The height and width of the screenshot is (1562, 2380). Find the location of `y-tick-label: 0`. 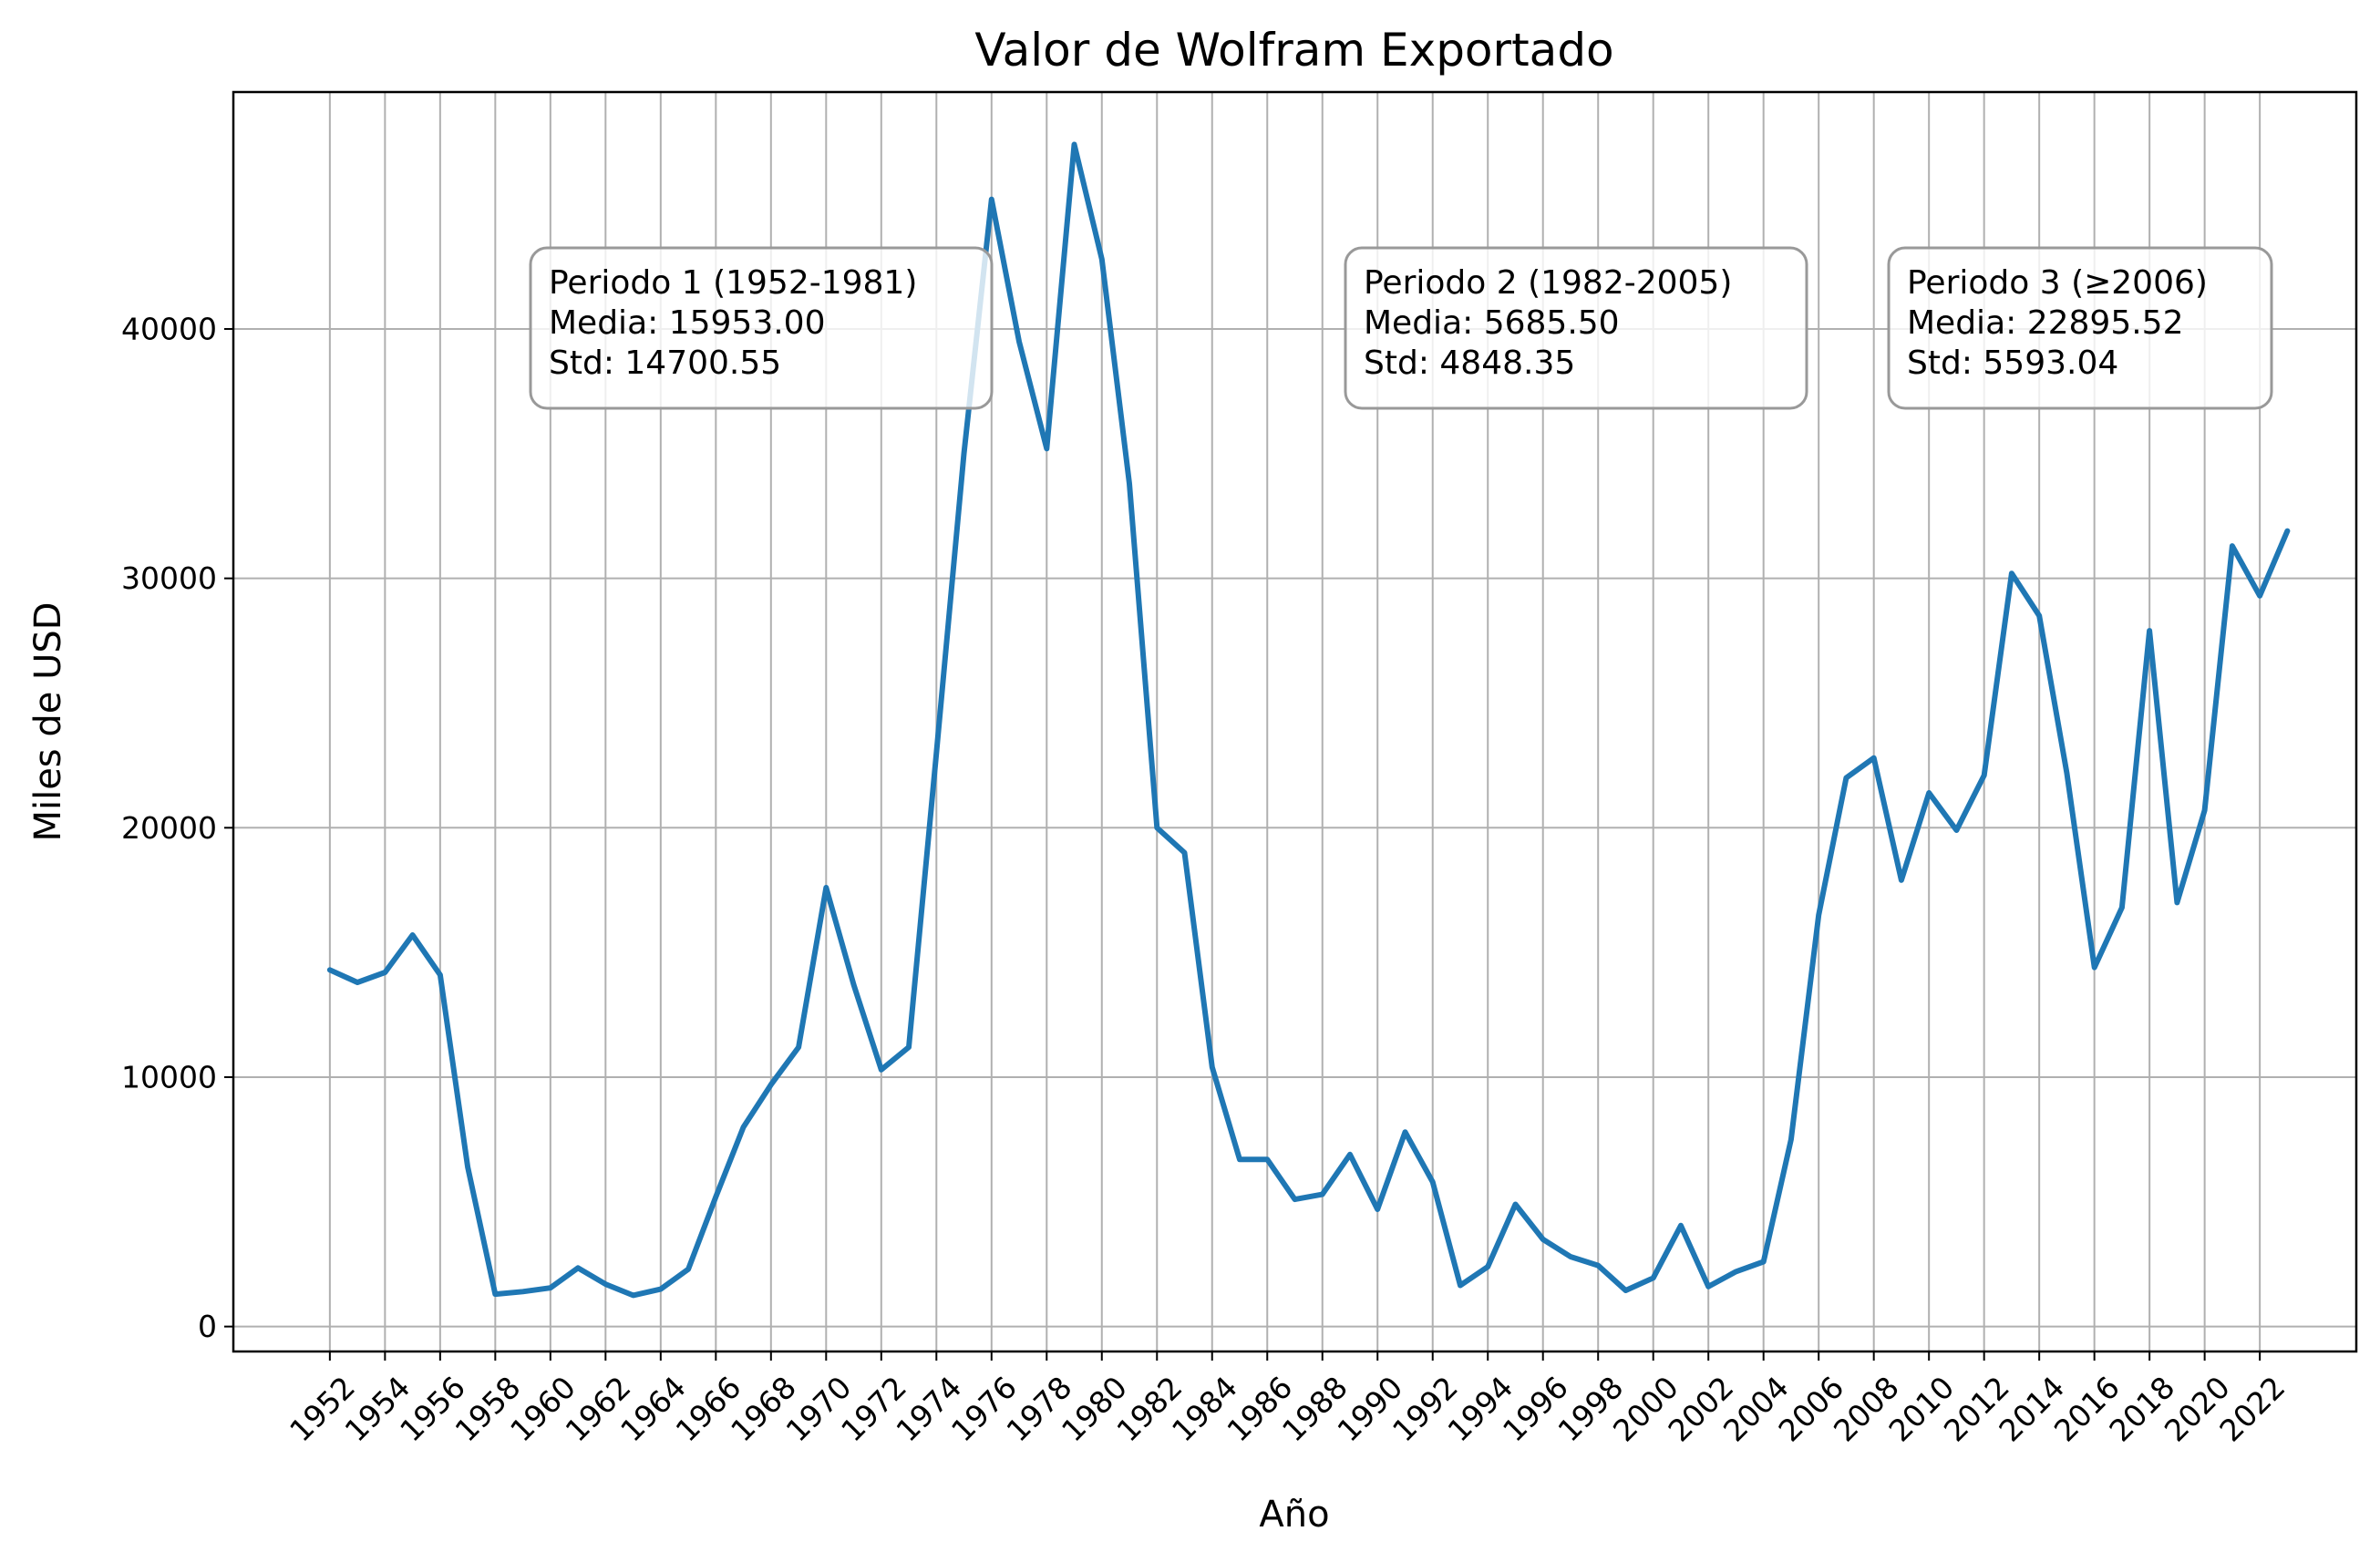

y-tick-label: 0 is located at coordinates (208, 1326).